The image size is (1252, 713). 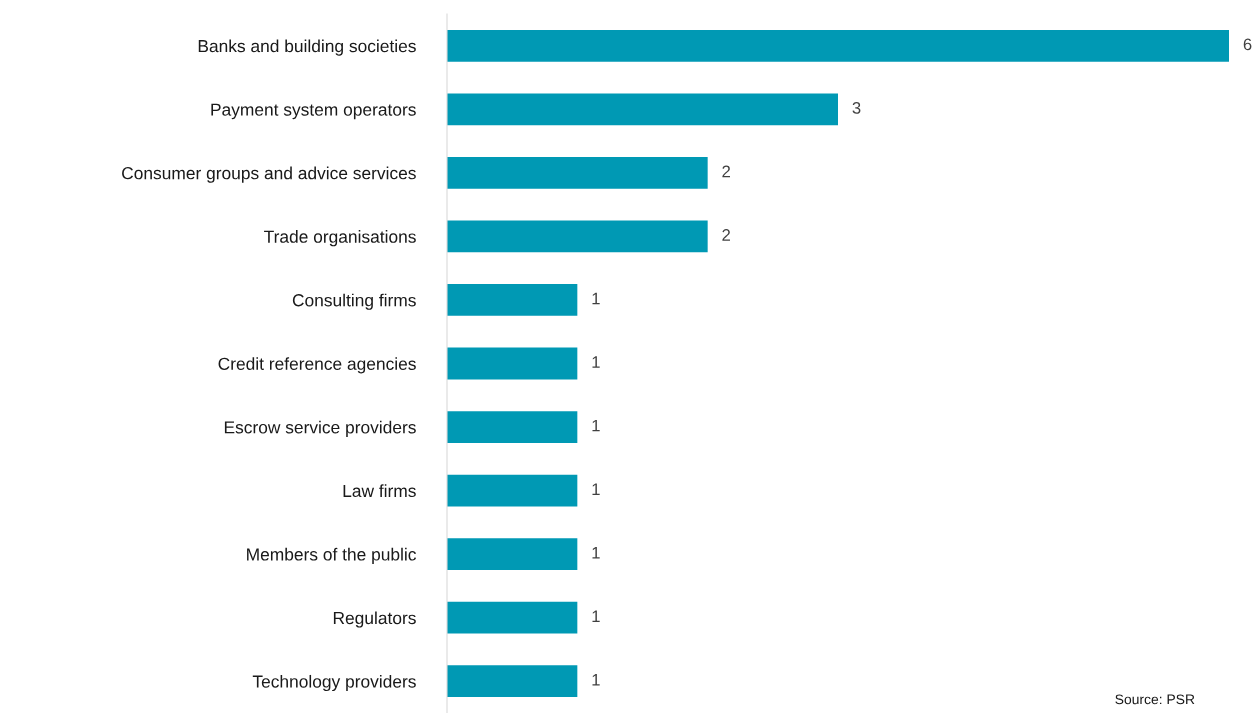 I want to click on y-tick-label: Members of the public, so click(x=331, y=556).